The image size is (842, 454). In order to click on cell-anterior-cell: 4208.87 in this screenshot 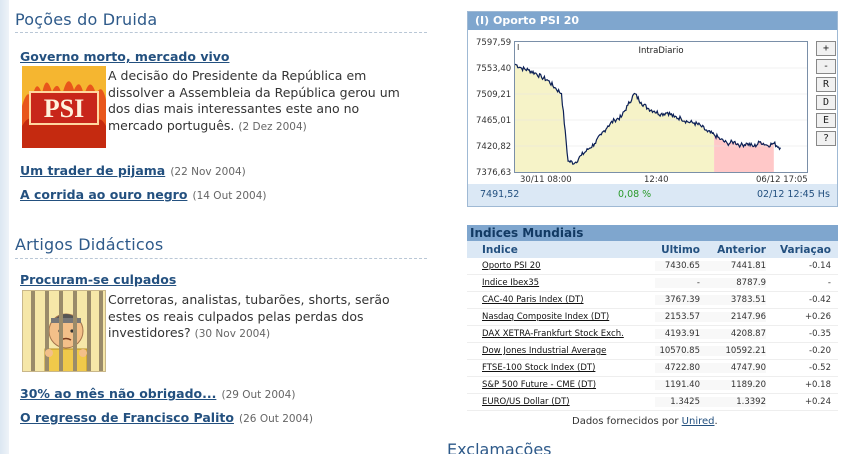, I will do `click(733, 334)`.